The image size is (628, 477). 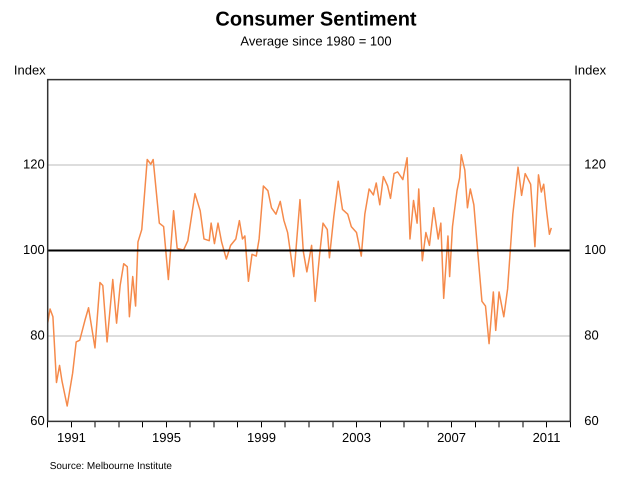 I want to click on chart-title: Consumer Sentiment, so click(x=316, y=19).